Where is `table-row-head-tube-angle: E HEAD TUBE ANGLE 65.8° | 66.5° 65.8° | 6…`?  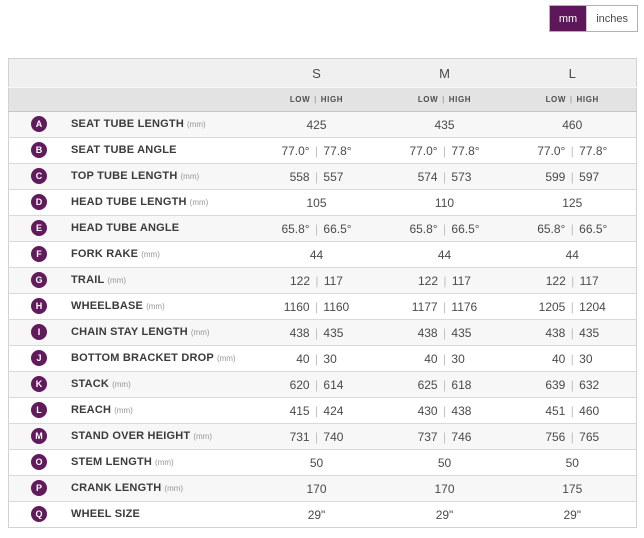
table-row-head-tube-angle: E HEAD TUBE ANGLE 65.8° | 66.5° 65.8° | 6… is located at coordinates (322, 228).